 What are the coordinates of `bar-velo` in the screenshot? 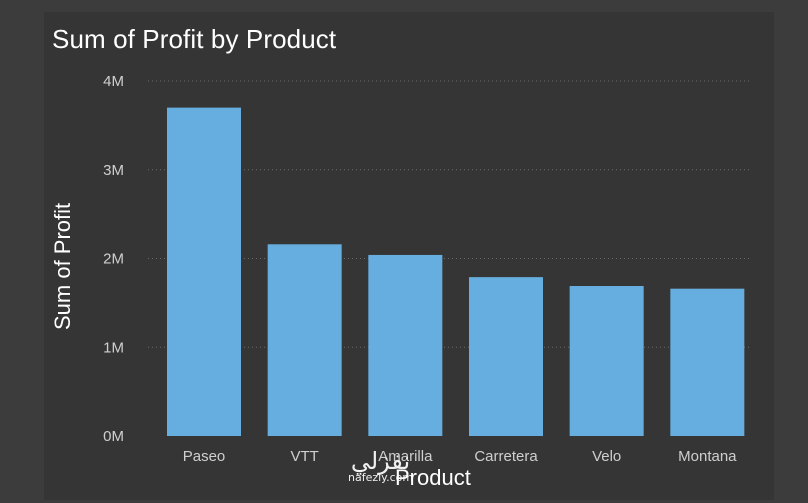 It's located at (606, 361).